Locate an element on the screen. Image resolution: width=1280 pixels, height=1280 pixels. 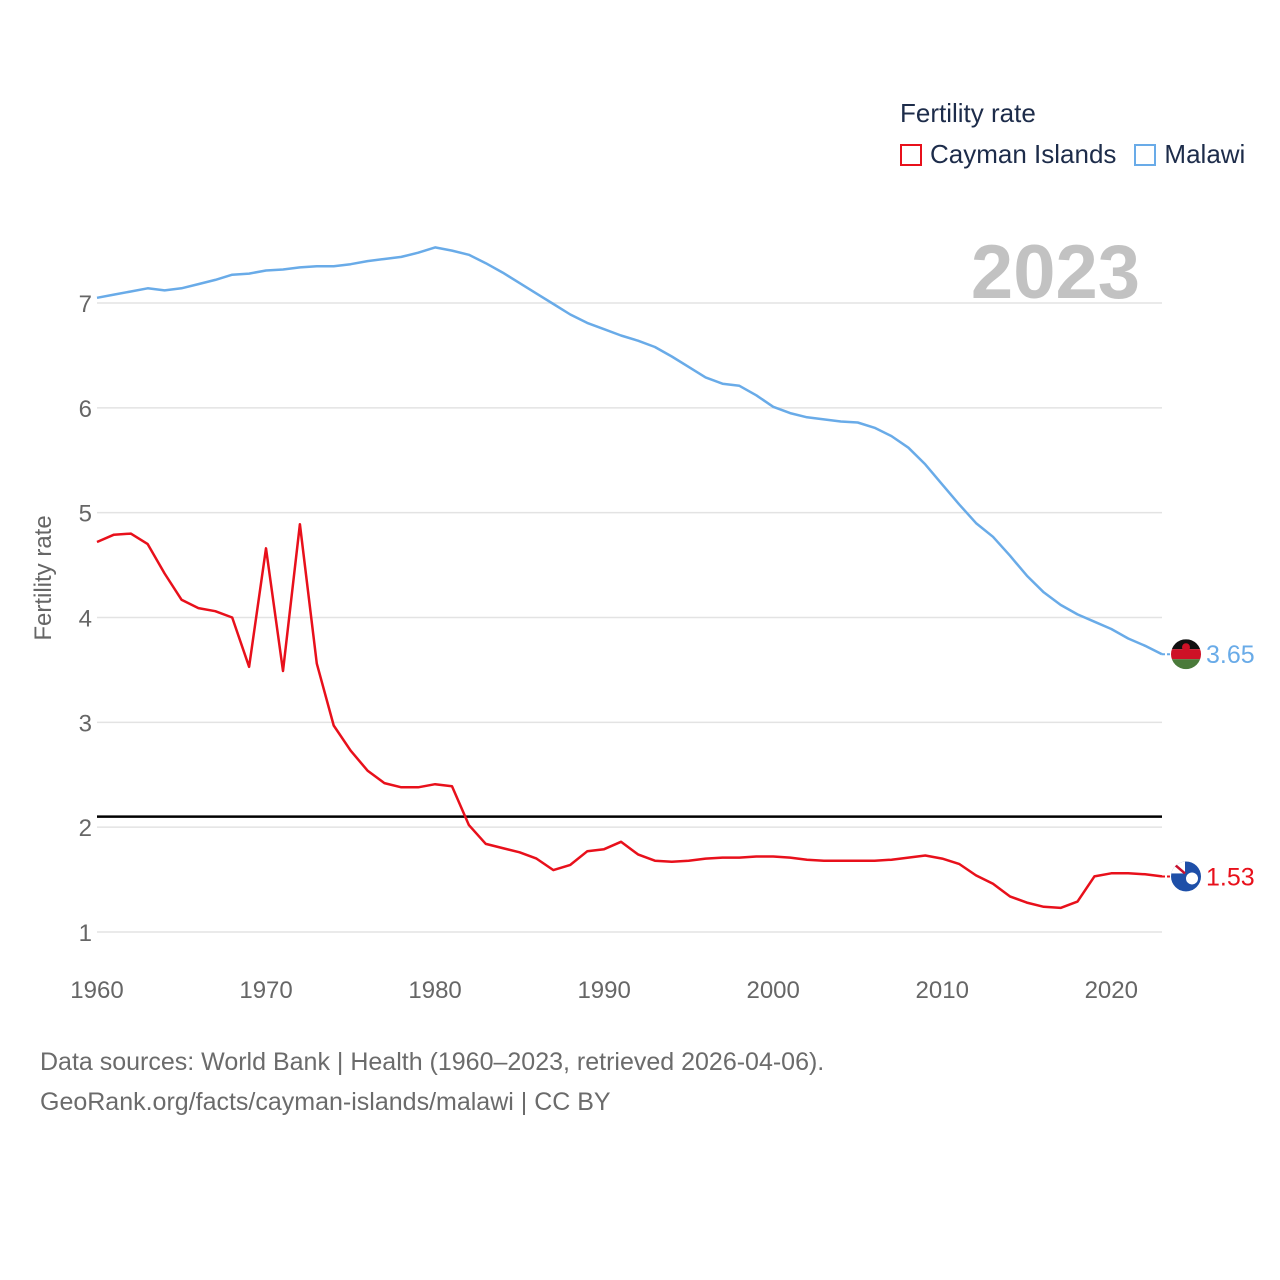
end-label-cayman-islands: 1.53 is located at coordinates (1230, 877).